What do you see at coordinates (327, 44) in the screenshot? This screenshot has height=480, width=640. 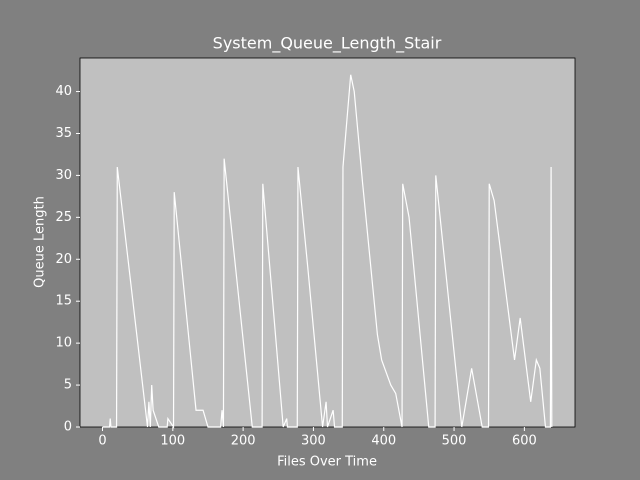 I see `chart-title: System_Queue_Length_Stair` at bounding box center [327, 44].